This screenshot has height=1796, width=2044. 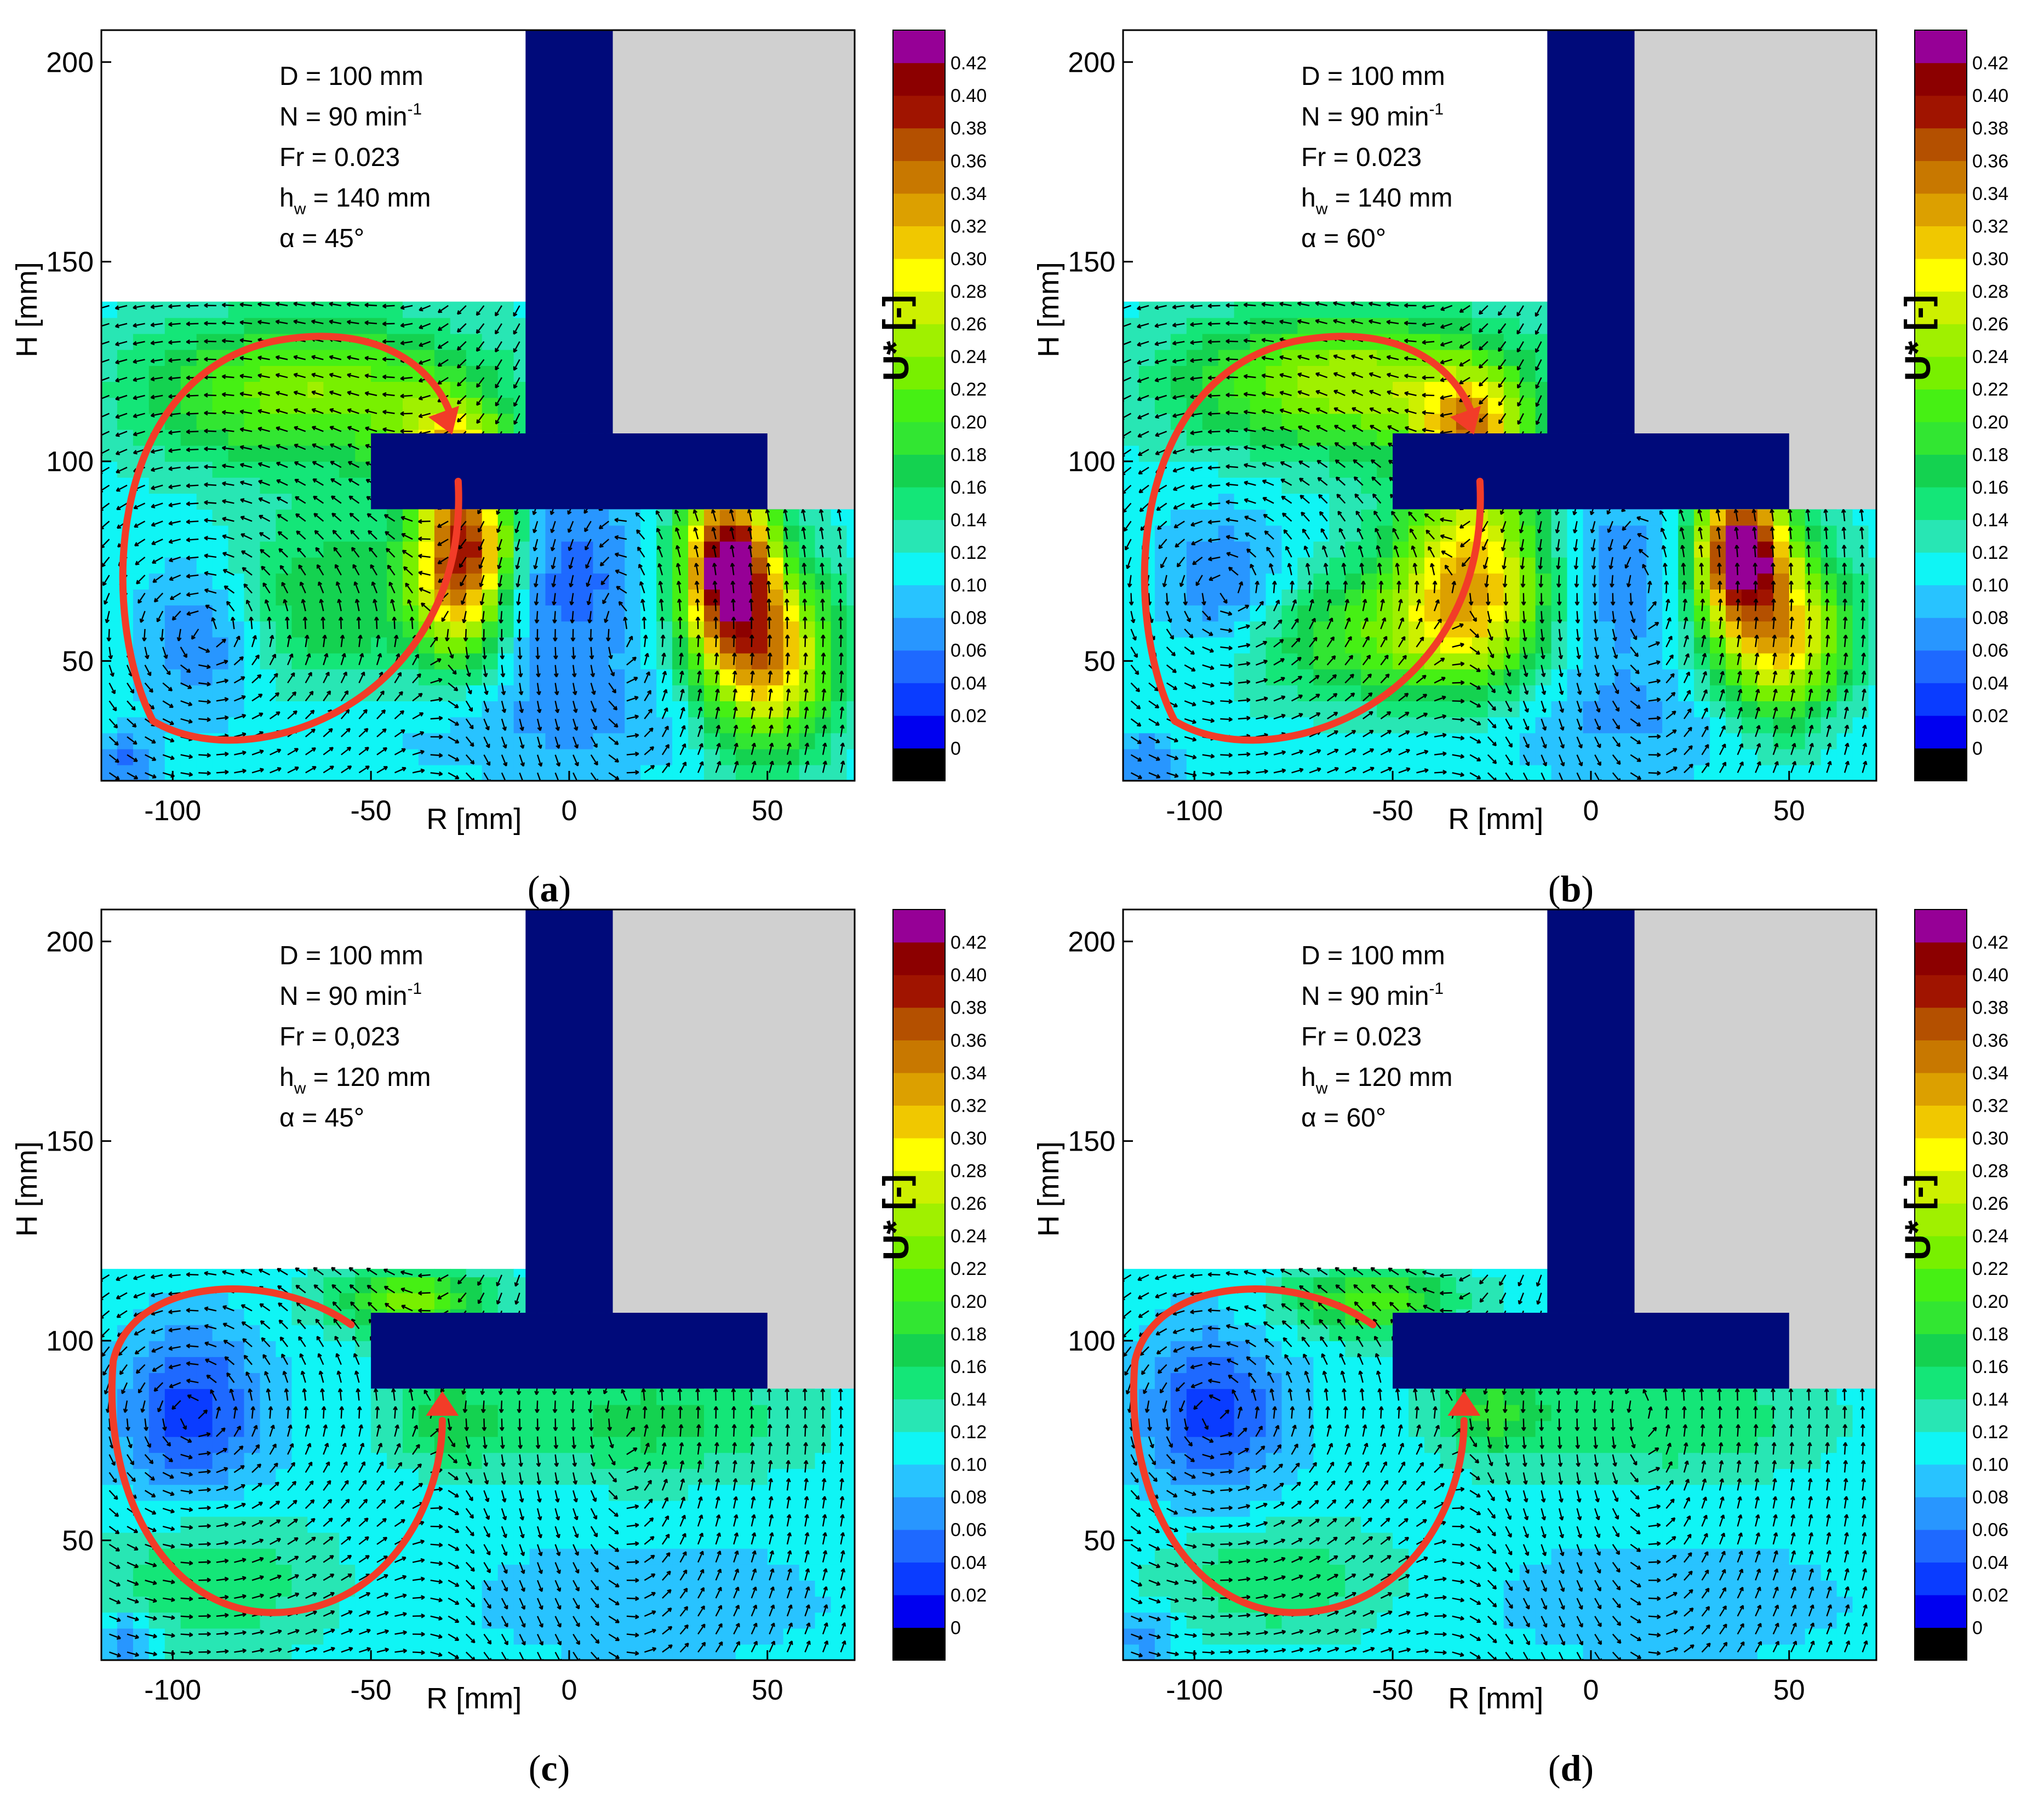 I want to click on param-line: α = 45°, so click(x=322, y=239).